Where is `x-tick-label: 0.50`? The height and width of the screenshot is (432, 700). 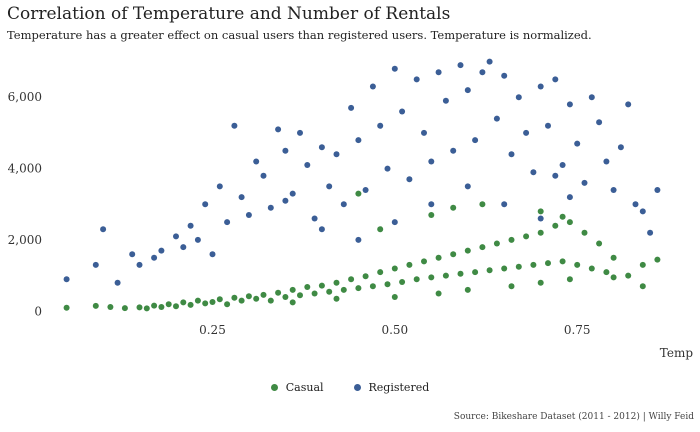
x-tick-label: 0.50 is located at coordinates (394, 330).